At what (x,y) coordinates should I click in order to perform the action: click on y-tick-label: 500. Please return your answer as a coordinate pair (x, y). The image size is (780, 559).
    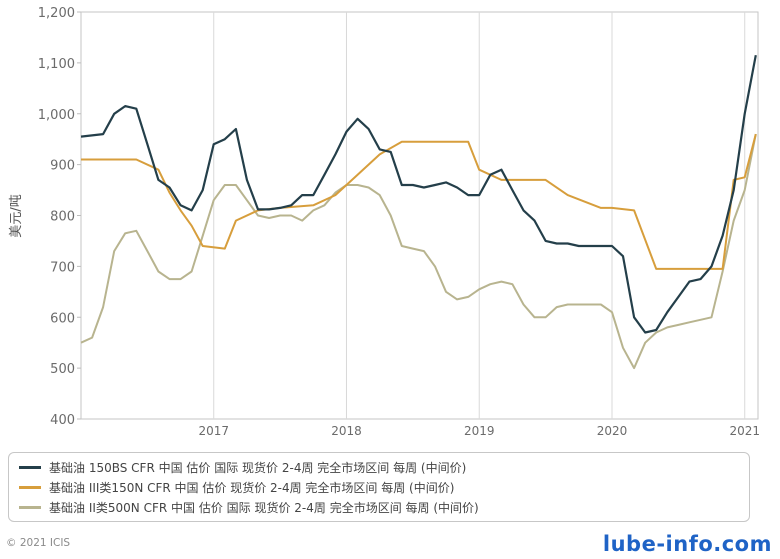
    Looking at the image, I should click on (62, 369).